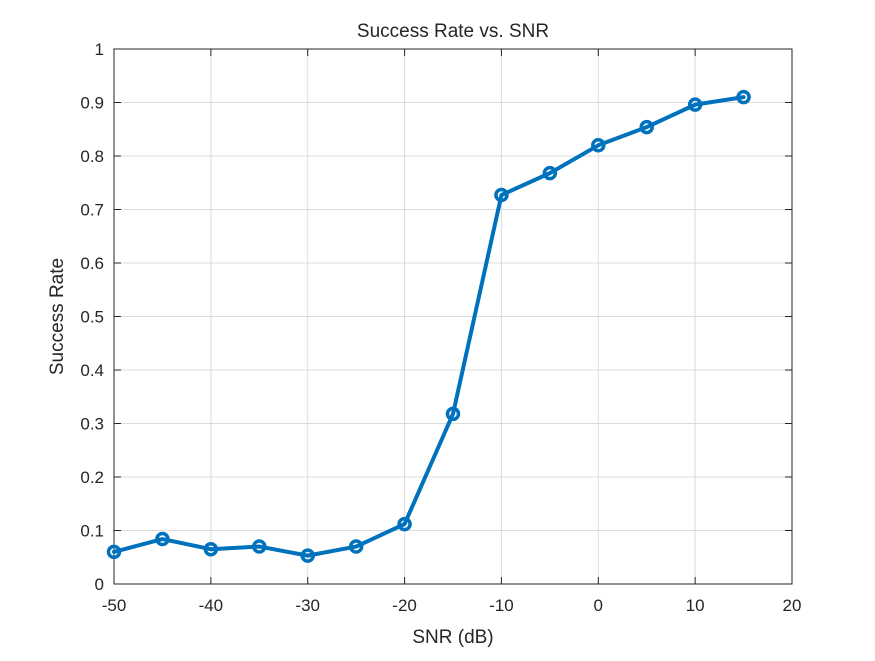 The image size is (875, 661). Describe the element at coordinates (695, 605) in the screenshot. I see `x-tick-label: 10` at that location.